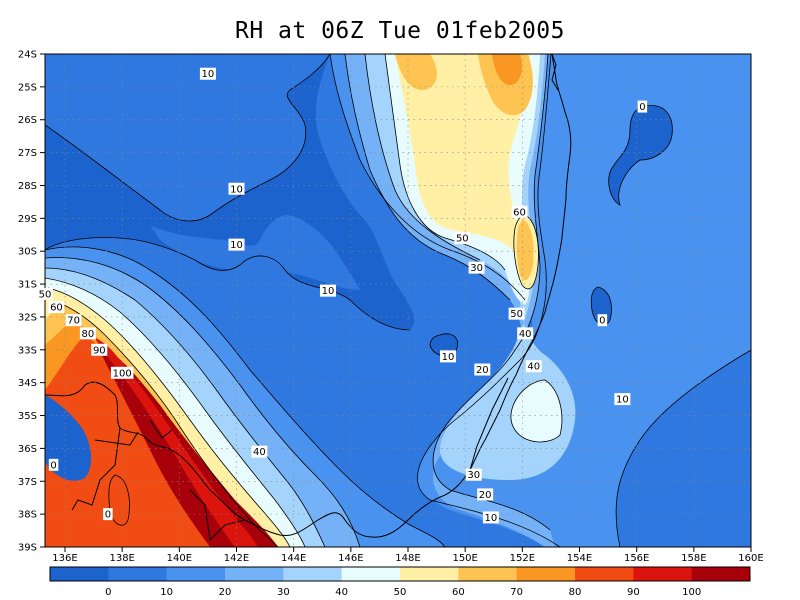 This screenshot has height=600, width=800. Describe the element at coordinates (750, 558) in the screenshot. I see `lon-tick-label: 160E` at that location.